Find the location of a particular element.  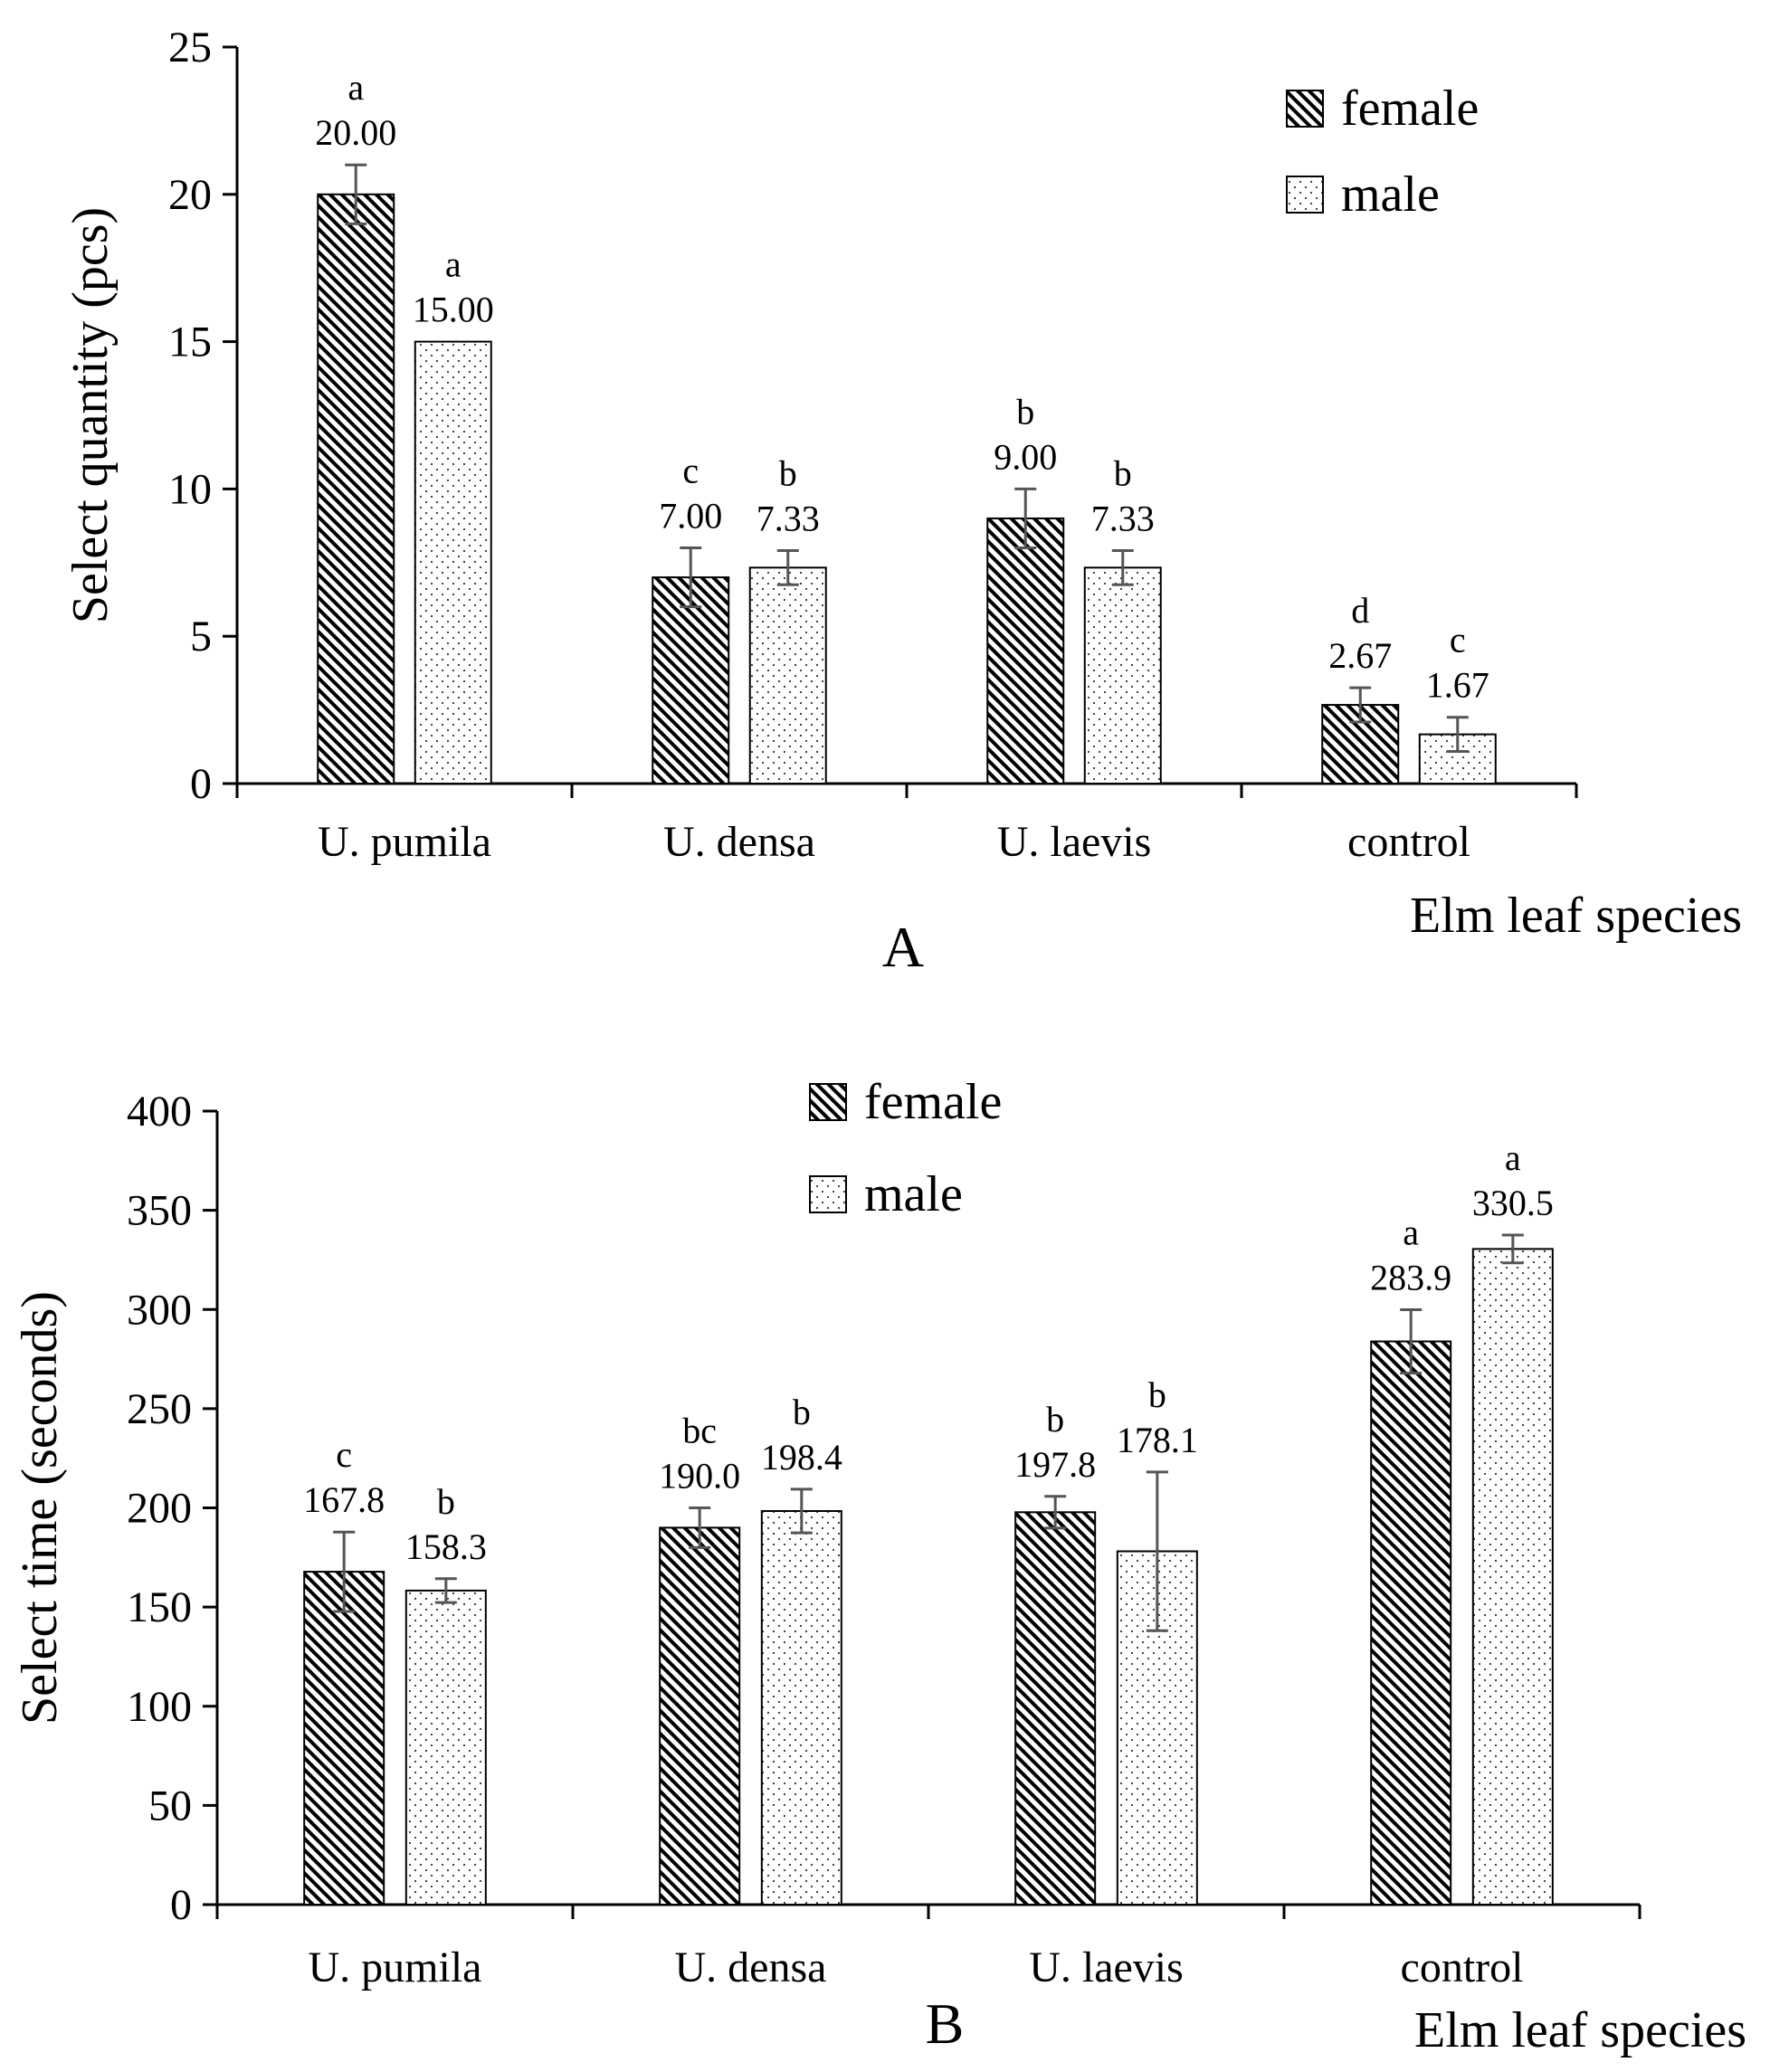

data-label: 283.9 is located at coordinates (1410, 1277).